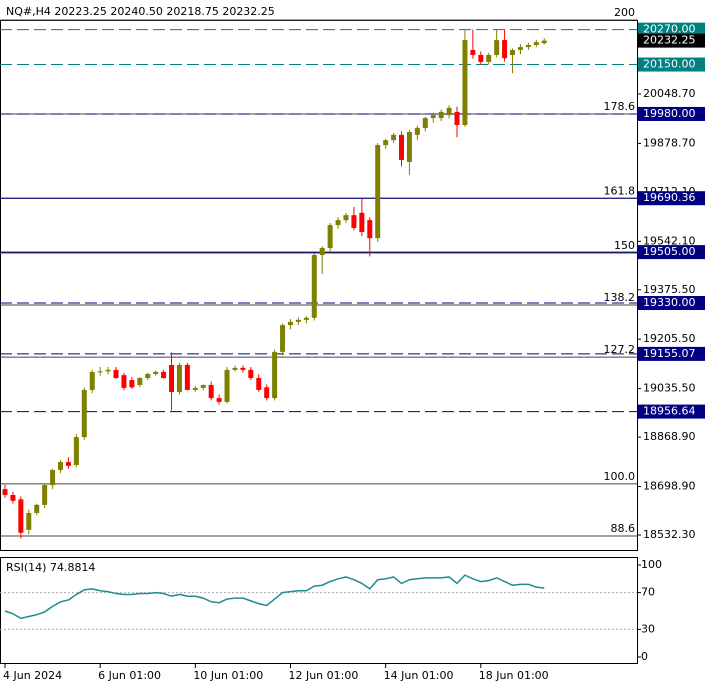  What do you see at coordinates (651, 564) in the screenshot?
I see `rsi-tick-label: 100` at bounding box center [651, 564].